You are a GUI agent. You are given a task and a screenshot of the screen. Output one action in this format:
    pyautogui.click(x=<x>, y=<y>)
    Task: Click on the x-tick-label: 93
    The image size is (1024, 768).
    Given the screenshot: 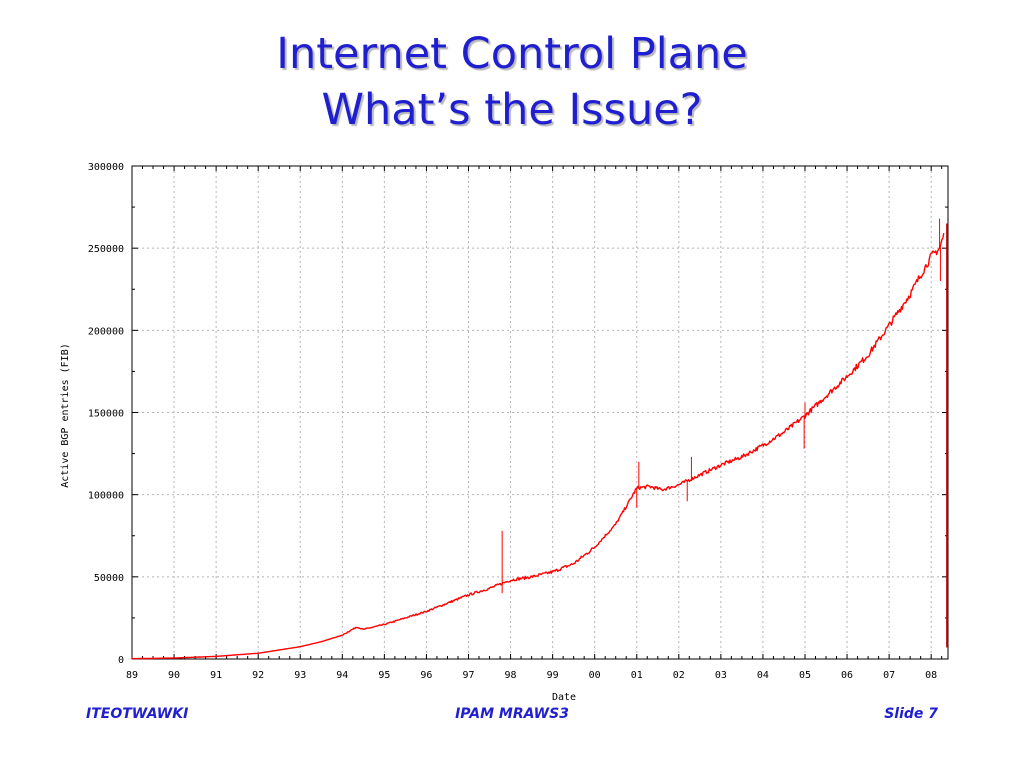 What is the action you would take?
    pyautogui.click(x=300, y=675)
    